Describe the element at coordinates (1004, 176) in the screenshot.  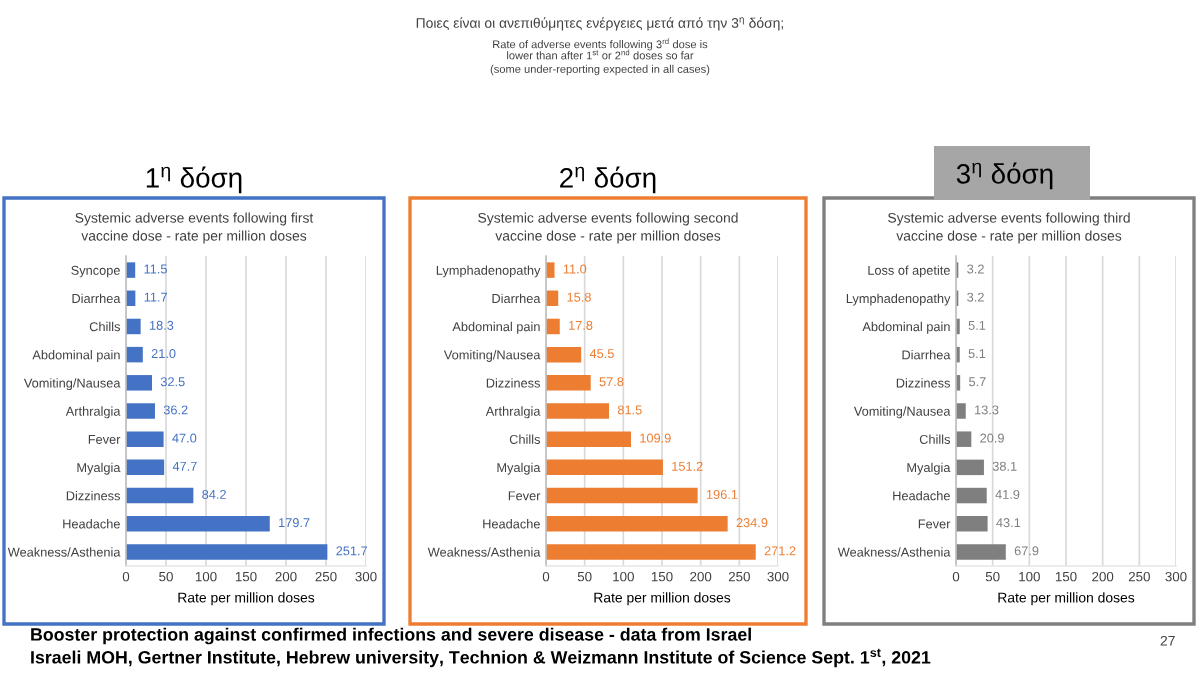
I see `chart-title: 3$^{η}$ δόση` at that location.